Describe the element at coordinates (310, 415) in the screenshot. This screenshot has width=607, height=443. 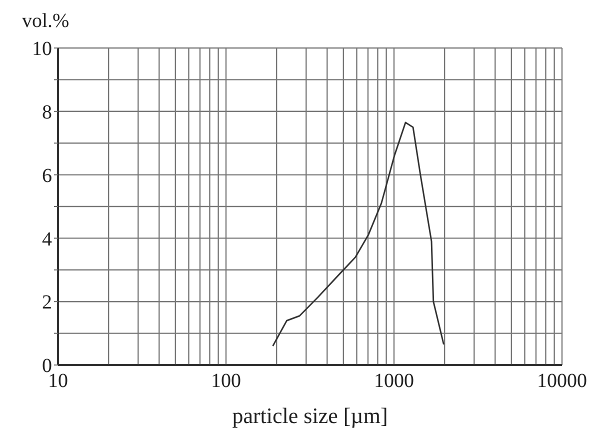
I see `x-axis-title: particle size [µm]` at that location.